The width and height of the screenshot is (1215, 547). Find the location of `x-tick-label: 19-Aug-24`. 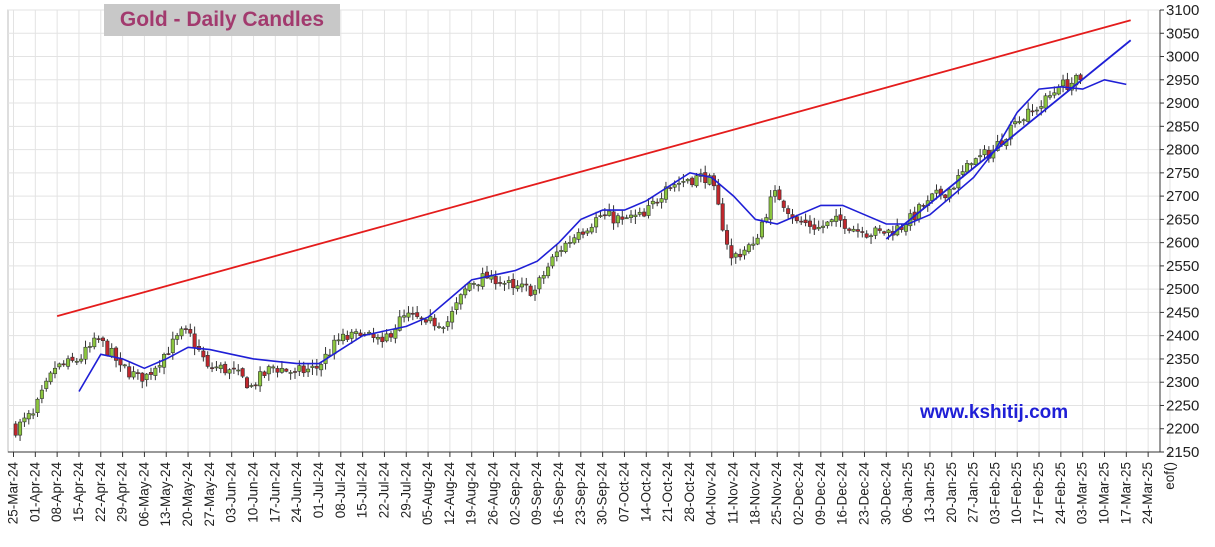

x-tick-label: 19-Aug-24 is located at coordinates (471, 494).